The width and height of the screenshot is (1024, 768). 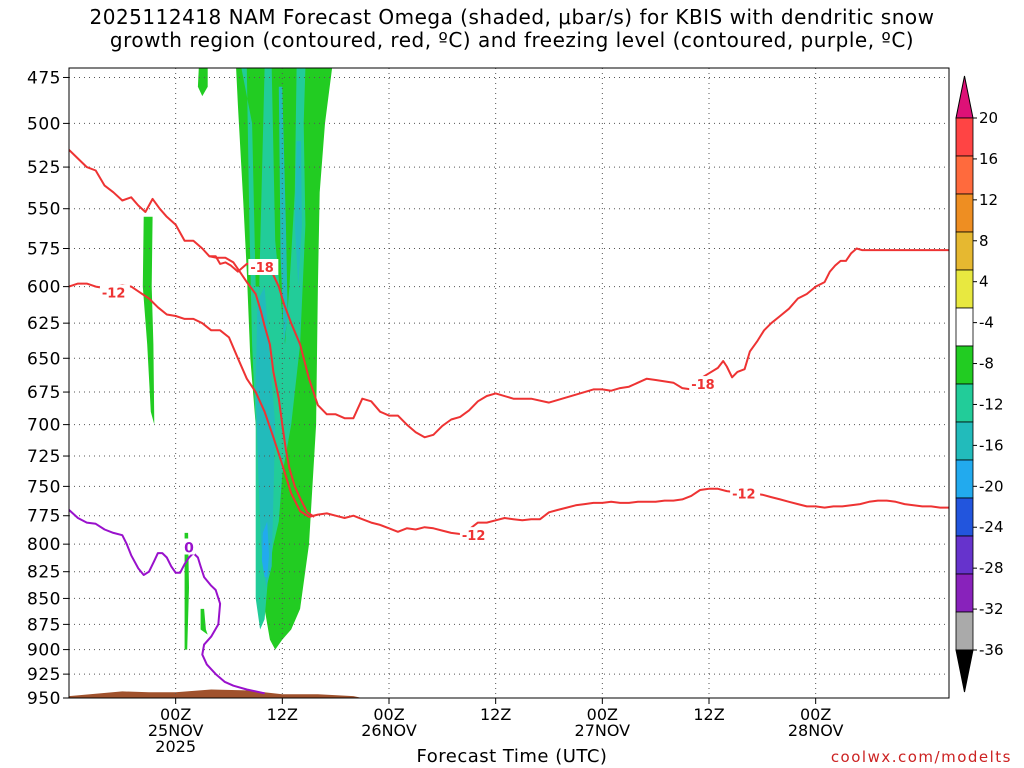 I want to click on colorbar-label-12: -32, so click(x=991, y=609).